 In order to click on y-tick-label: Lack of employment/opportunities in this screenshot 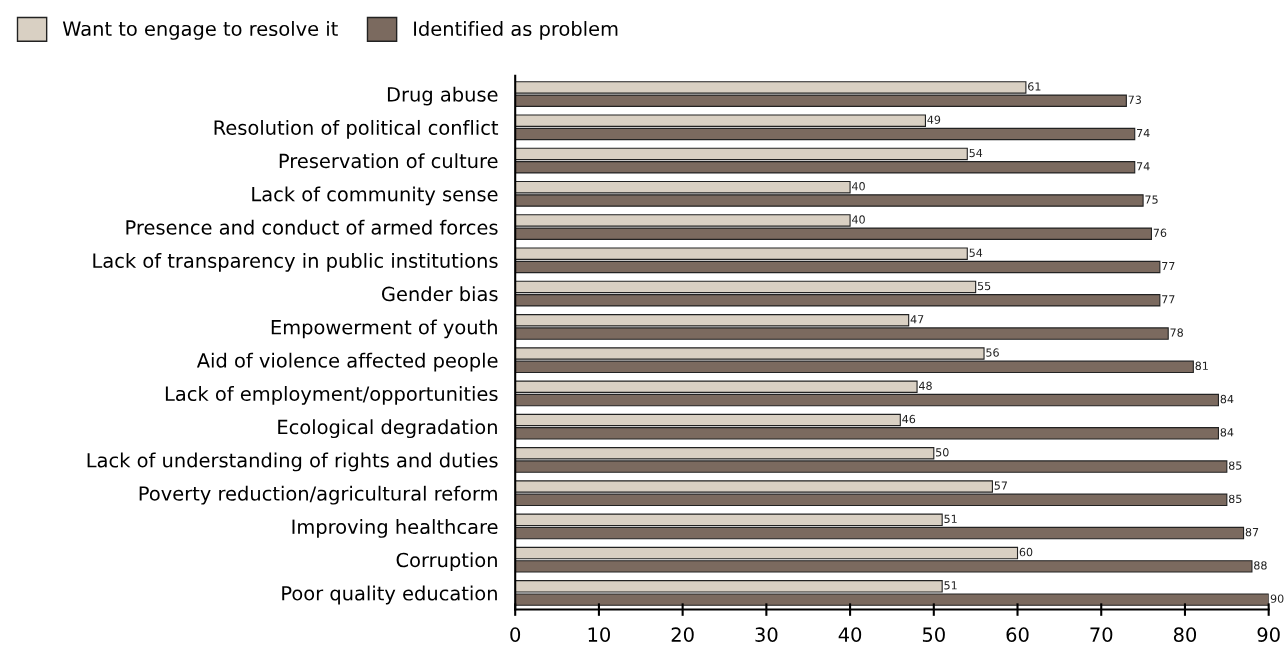, I will do `click(331, 395)`.